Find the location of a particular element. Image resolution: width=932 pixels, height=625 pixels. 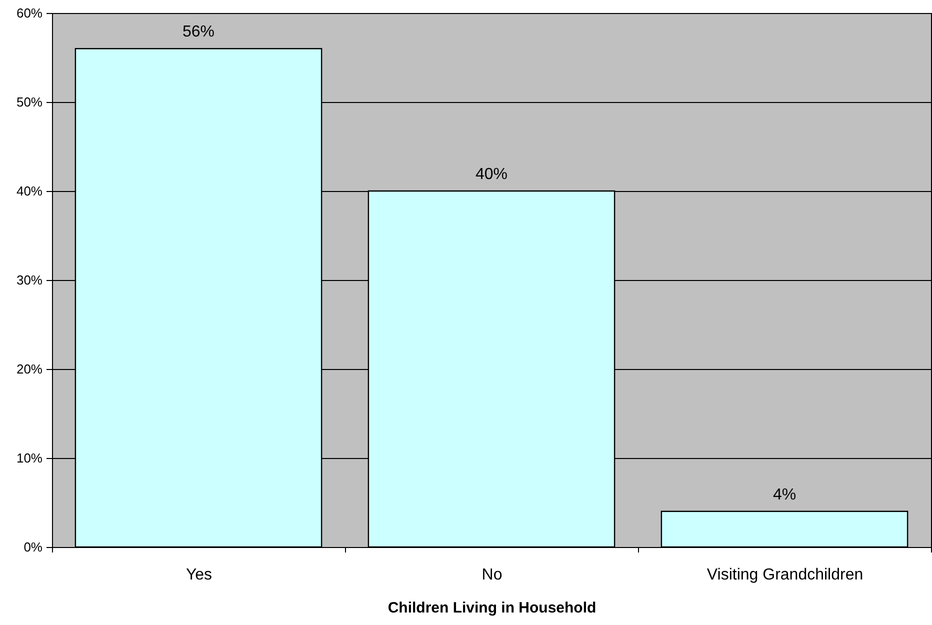

y-tick-label: 20% is located at coordinates (29, 369).